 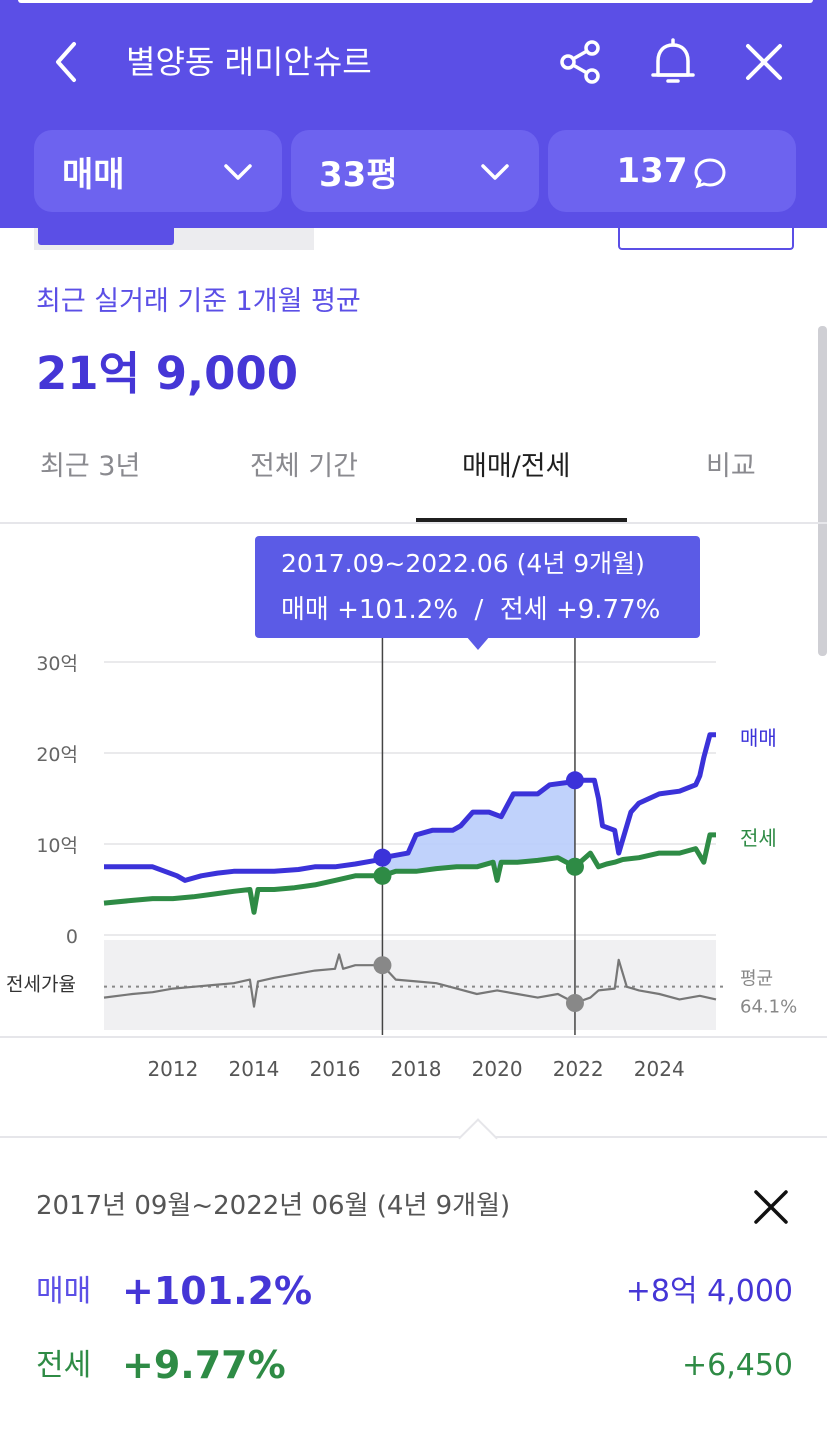 What do you see at coordinates (254, 1069) in the screenshot?
I see `x-tick-label: 2014` at bounding box center [254, 1069].